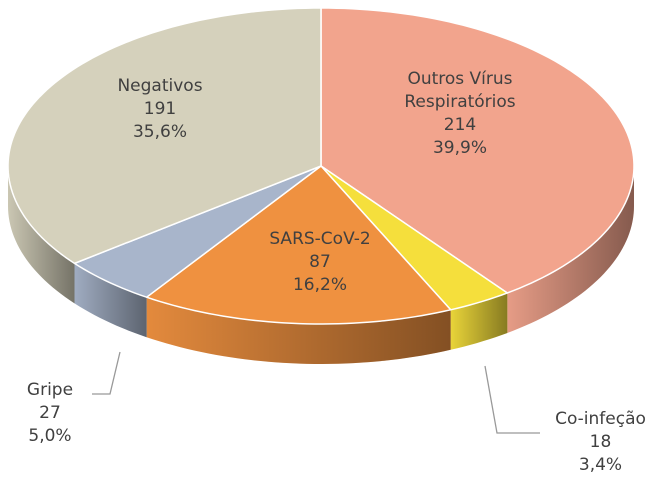 The image size is (654, 487). I want to click on percent-label: 39,9%, so click(459, 148).